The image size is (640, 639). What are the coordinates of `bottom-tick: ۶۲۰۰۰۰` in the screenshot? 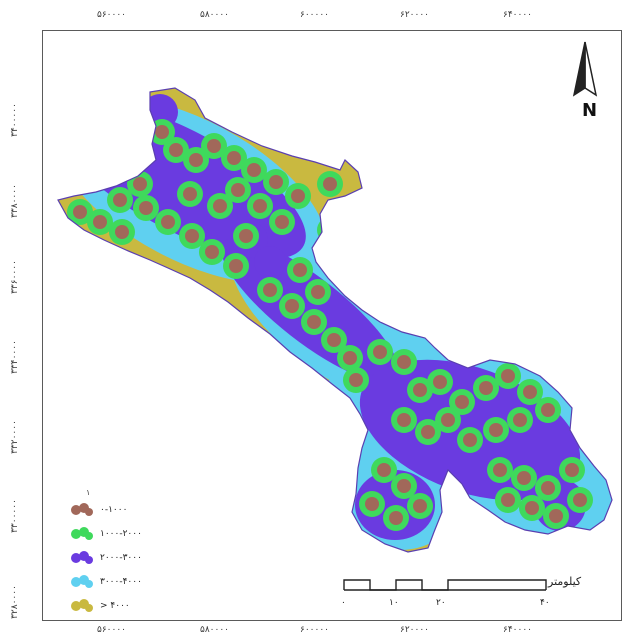 It's located at (415, 630).